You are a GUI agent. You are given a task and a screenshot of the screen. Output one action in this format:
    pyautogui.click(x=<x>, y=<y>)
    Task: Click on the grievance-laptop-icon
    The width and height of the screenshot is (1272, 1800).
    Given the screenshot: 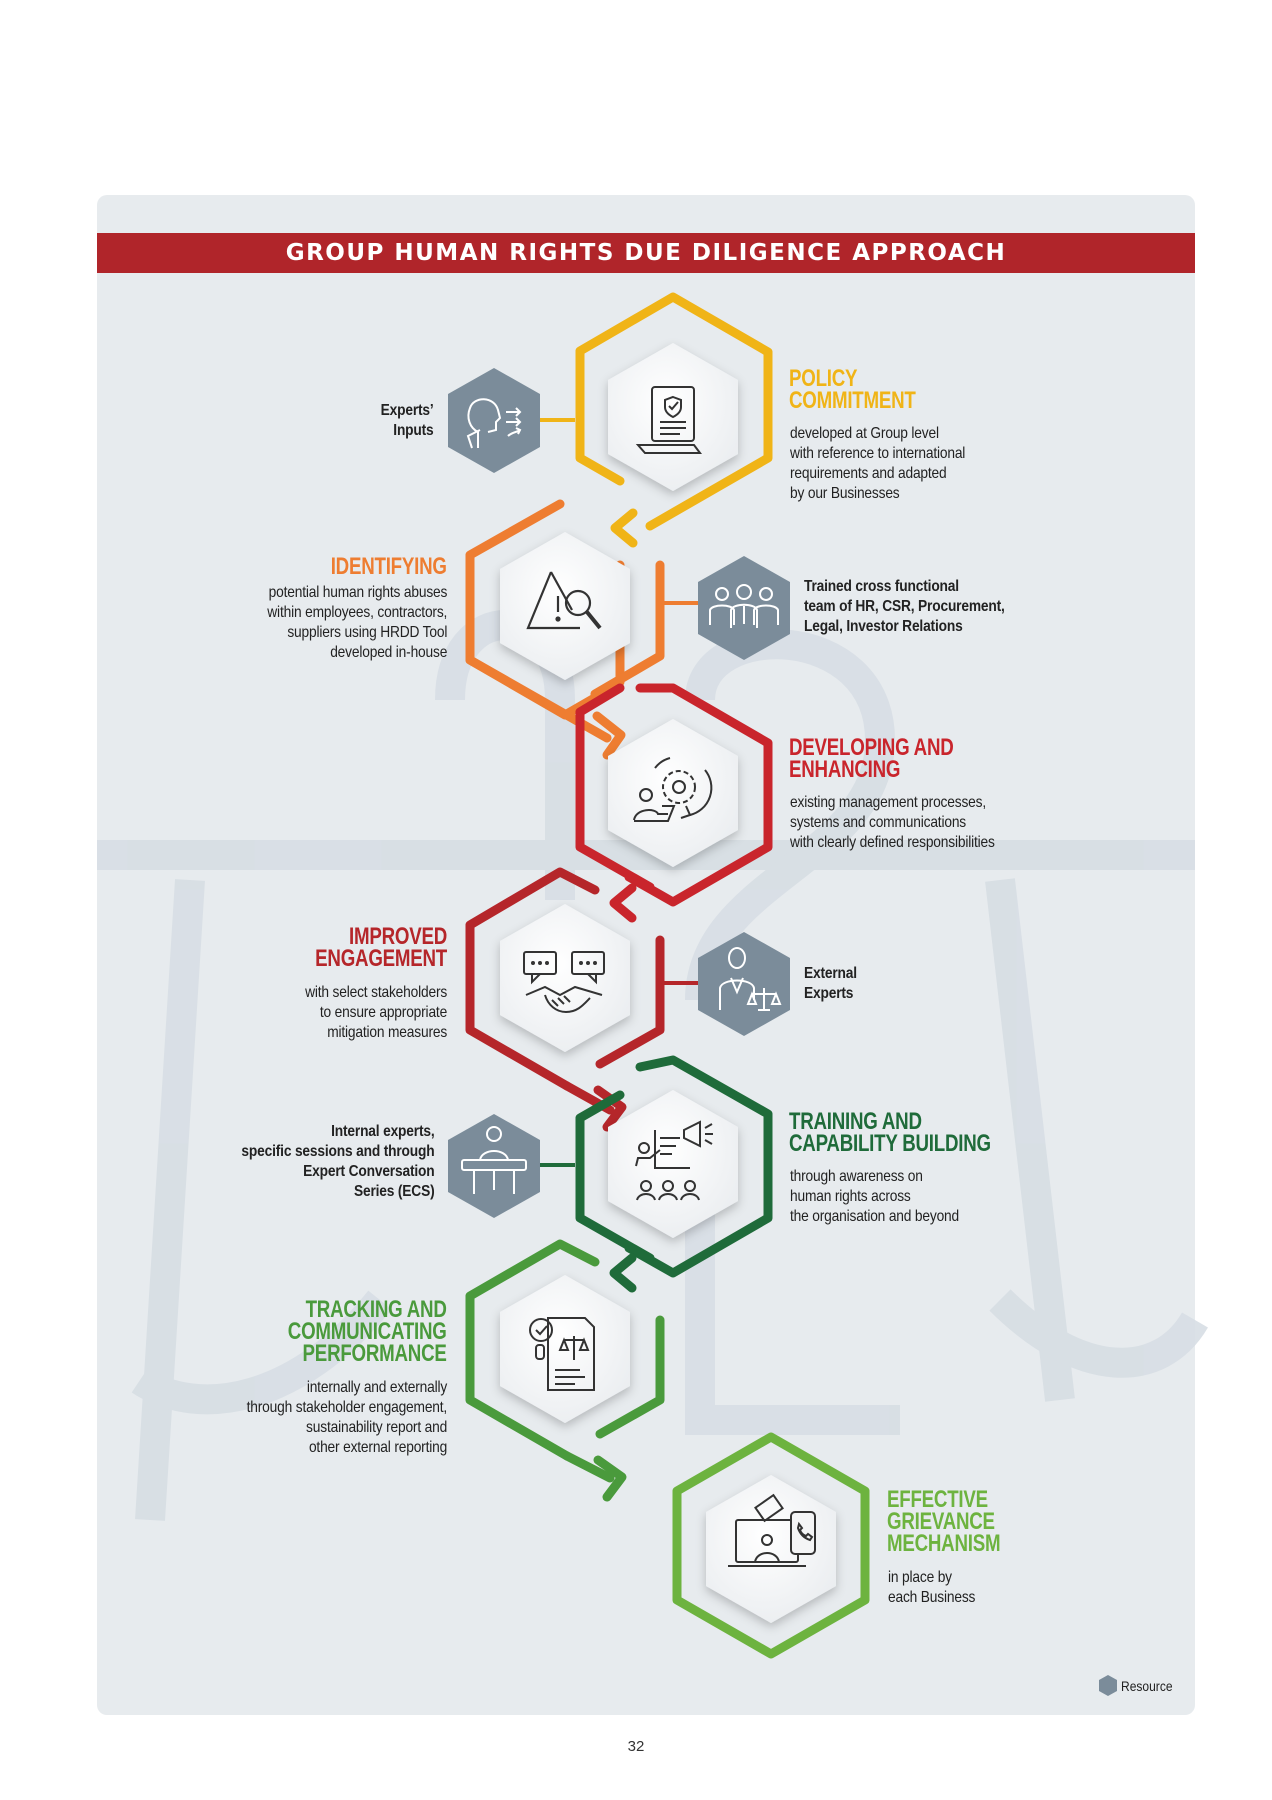 What is the action you would take?
    pyautogui.click(x=772, y=1530)
    